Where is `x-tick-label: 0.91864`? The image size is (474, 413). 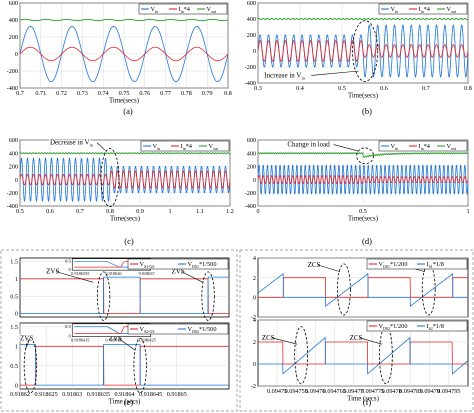 x-tick-label: 0.91864 is located at coordinates (124, 394).